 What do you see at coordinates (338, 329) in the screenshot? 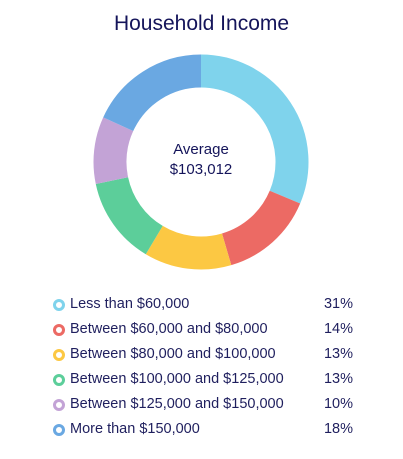
I see `legend-value: 14%` at bounding box center [338, 329].